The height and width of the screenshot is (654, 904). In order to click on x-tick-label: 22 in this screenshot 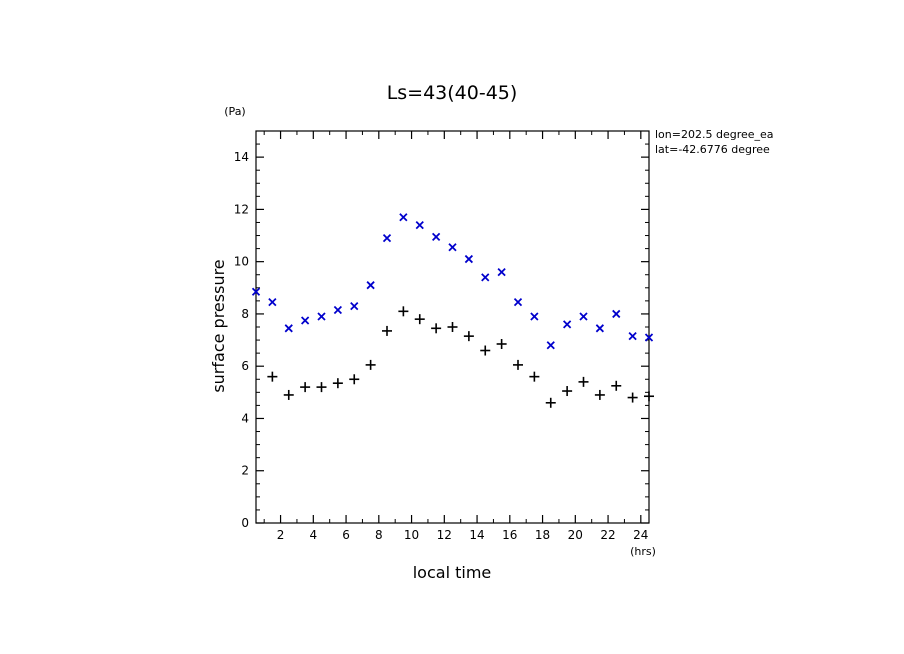, I will do `click(607, 535)`.